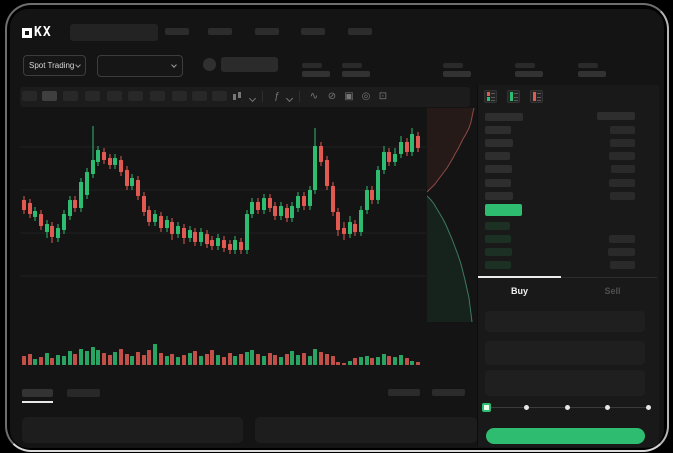  What do you see at coordinates (612, 291) in the screenshot?
I see `tab-sell: Sell` at bounding box center [612, 291].